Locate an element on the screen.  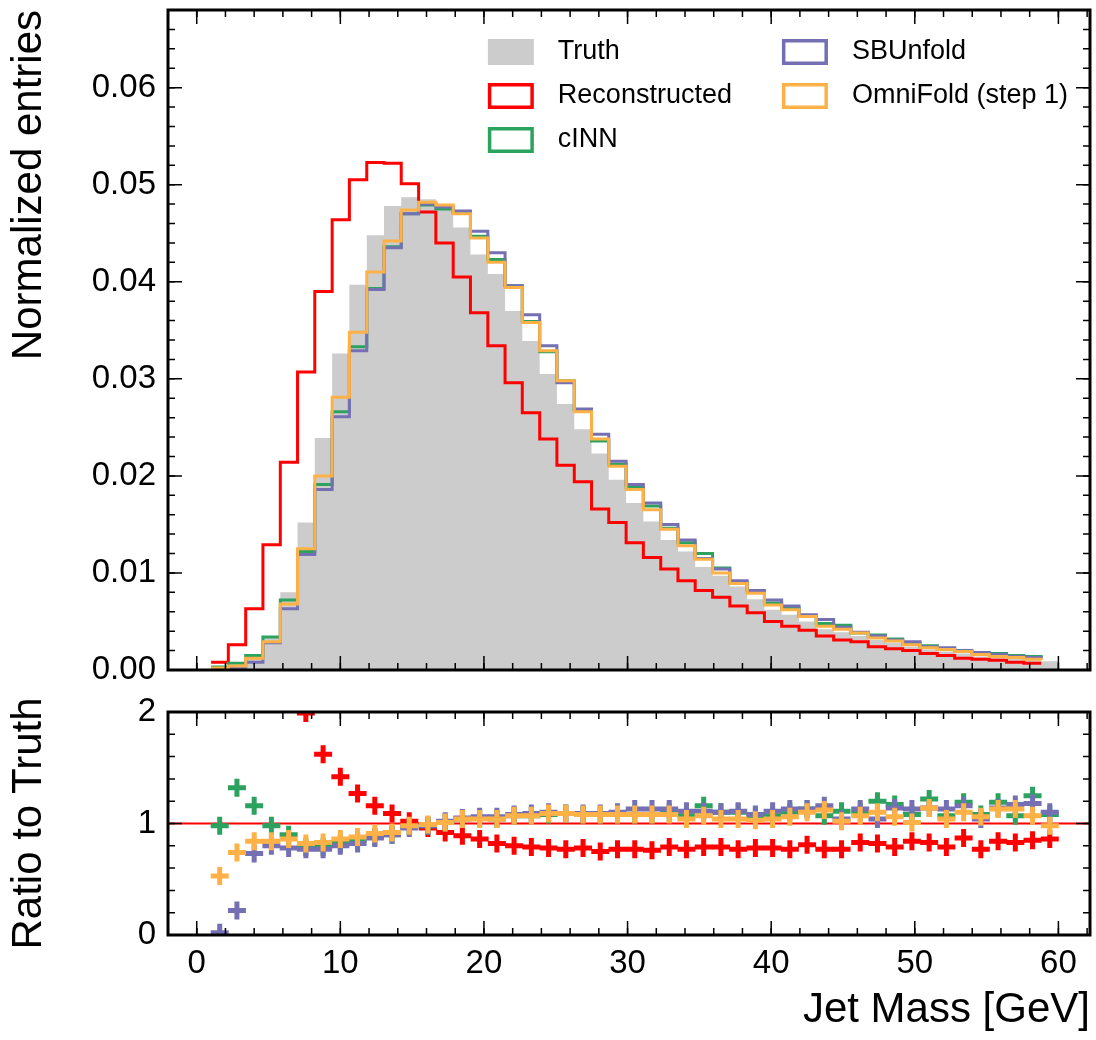
legend-label: Truth is located at coordinates (588, 50).